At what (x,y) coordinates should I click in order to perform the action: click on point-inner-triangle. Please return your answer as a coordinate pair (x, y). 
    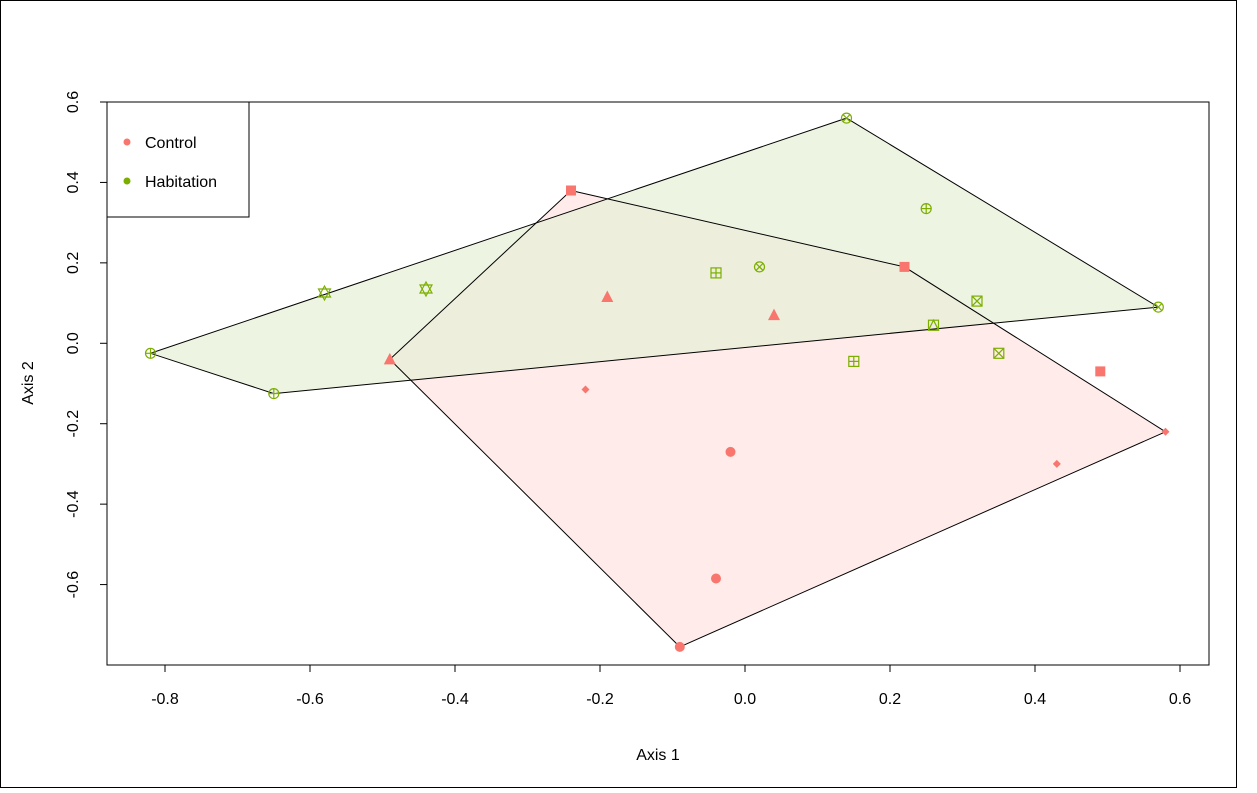
    Looking at the image, I should click on (933, 324).